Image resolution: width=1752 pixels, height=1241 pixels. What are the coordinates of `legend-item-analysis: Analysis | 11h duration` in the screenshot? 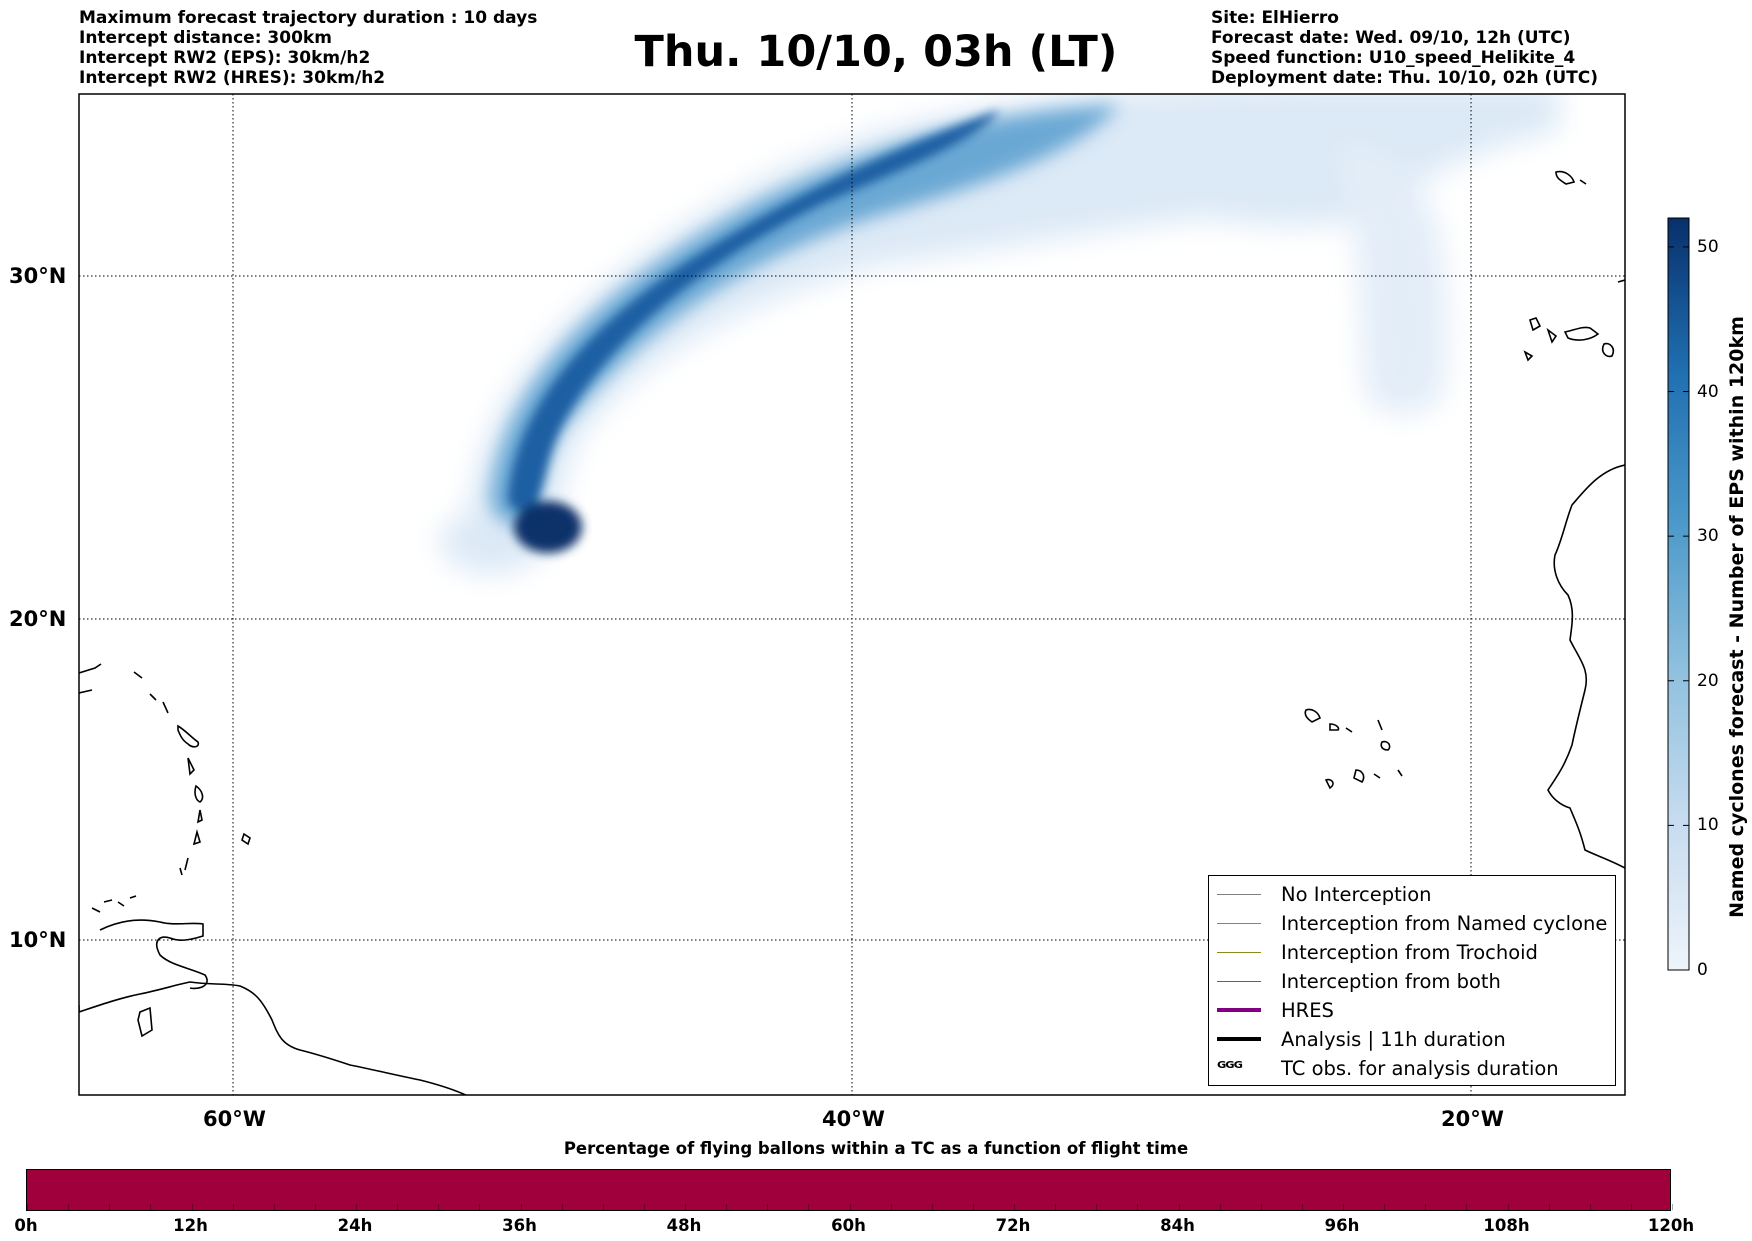 It's located at (1361, 1039).